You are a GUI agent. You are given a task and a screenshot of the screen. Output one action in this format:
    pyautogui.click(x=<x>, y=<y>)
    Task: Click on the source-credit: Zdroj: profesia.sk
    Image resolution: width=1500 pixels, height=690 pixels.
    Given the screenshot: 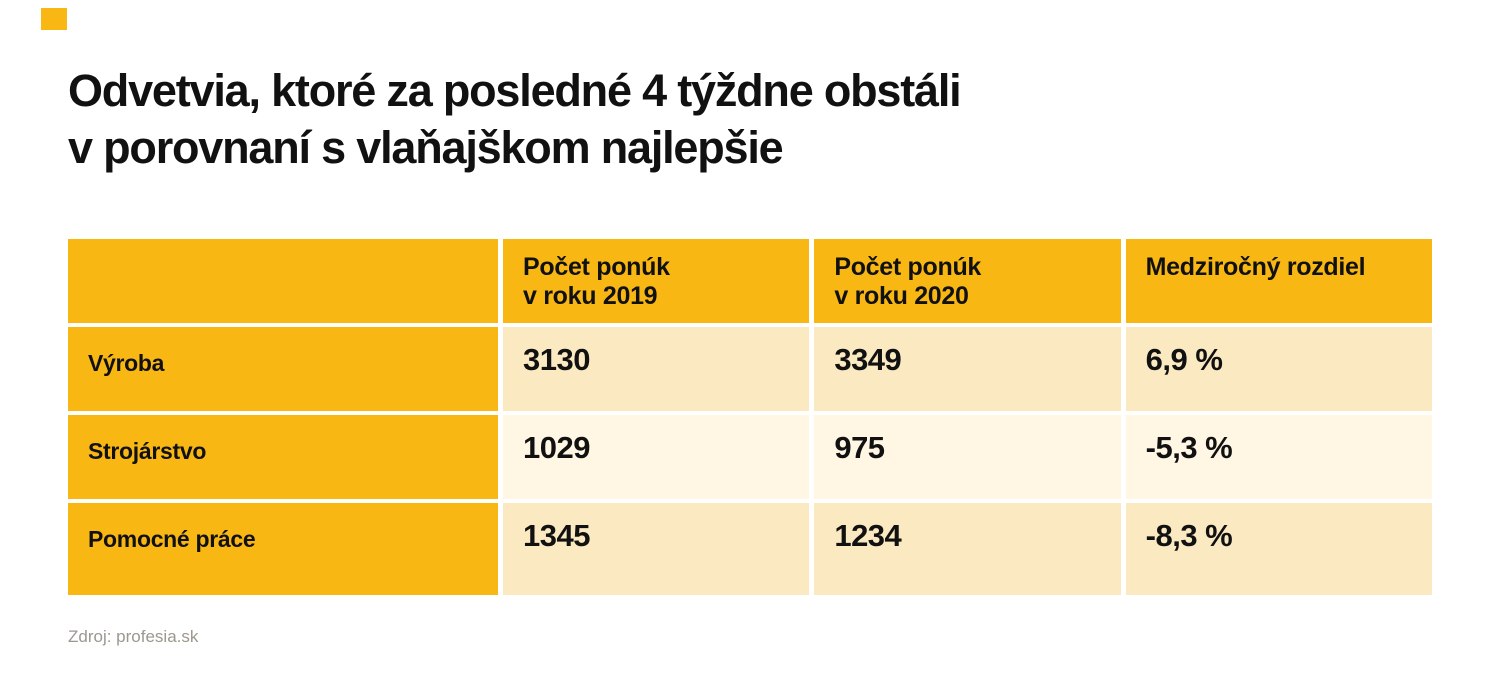 What is the action you would take?
    pyautogui.click(x=133, y=636)
    